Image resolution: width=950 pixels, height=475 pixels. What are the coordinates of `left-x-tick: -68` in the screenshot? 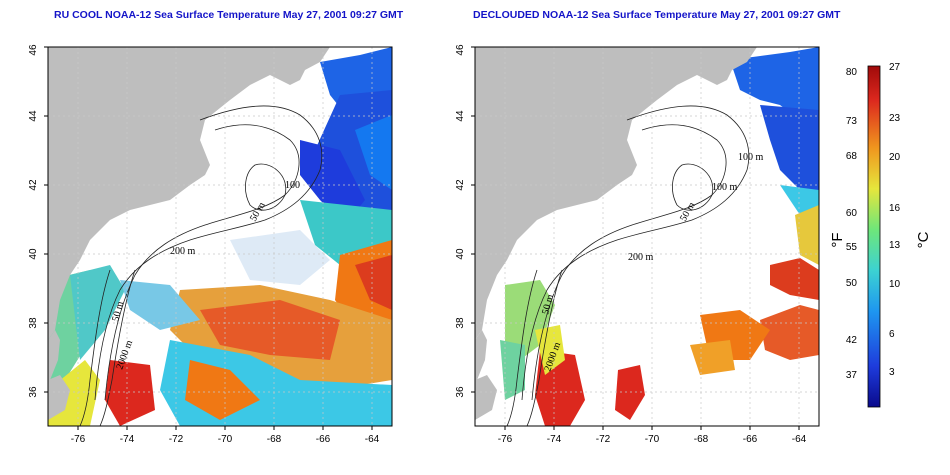 It's located at (274, 439).